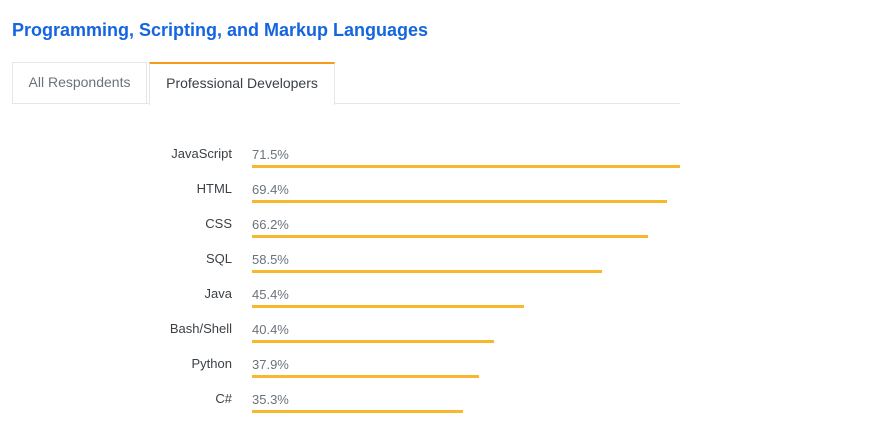  Describe the element at coordinates (270, 294) in the screenshot. I see `value-label: 45.4%` at that location.